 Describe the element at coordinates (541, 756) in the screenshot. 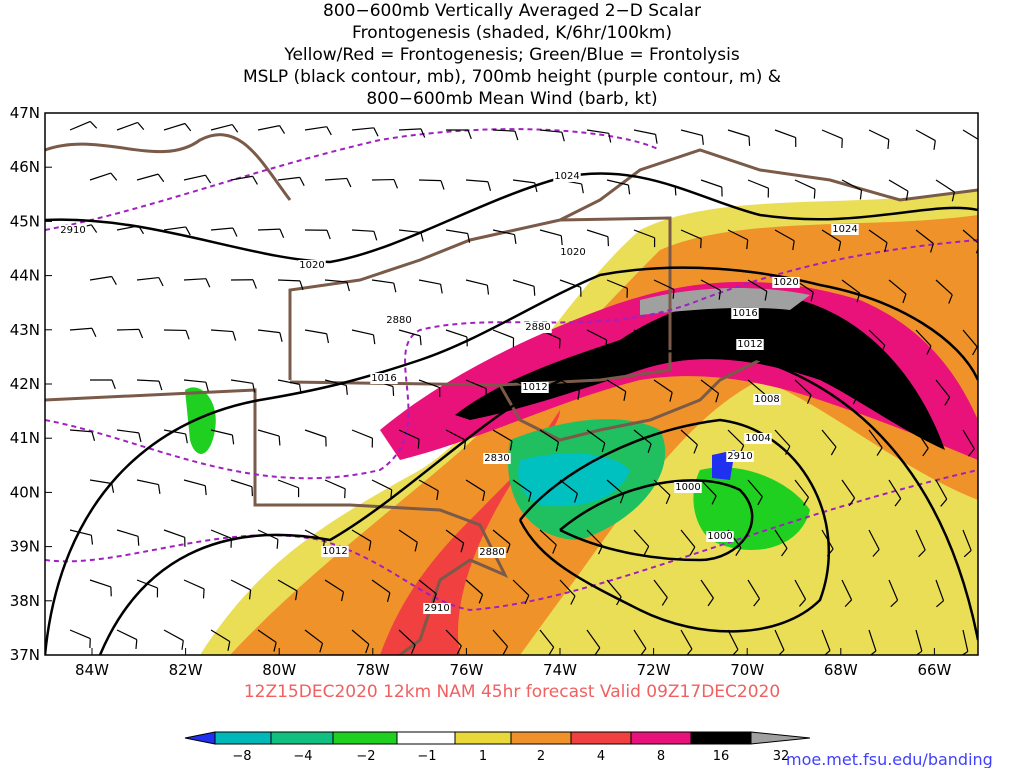

I see `colorbar-label: 2` at that location.